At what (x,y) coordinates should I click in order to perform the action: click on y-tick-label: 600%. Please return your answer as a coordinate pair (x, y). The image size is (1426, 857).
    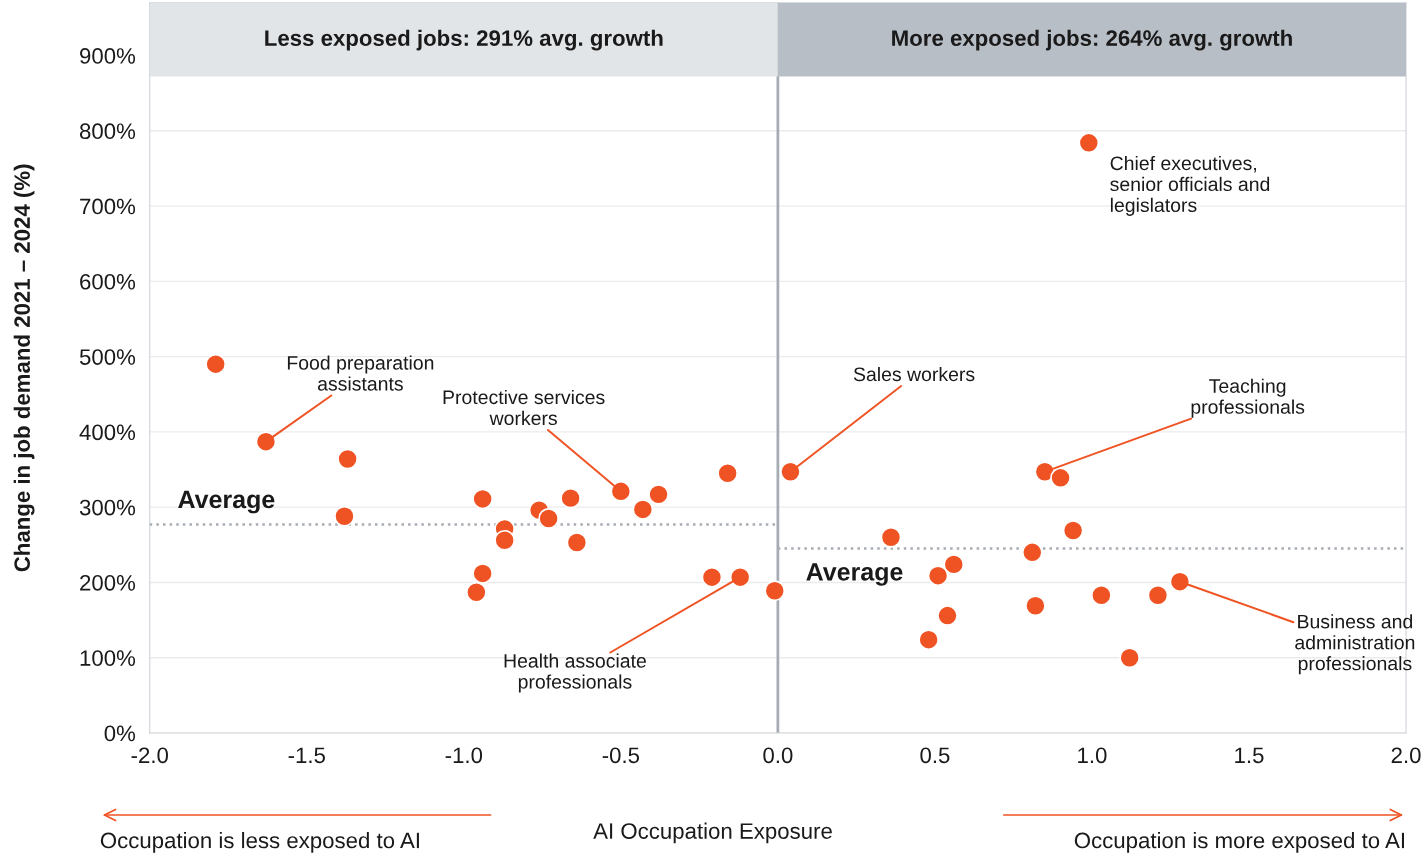
    Looking at the image, I should click on (108, 281).